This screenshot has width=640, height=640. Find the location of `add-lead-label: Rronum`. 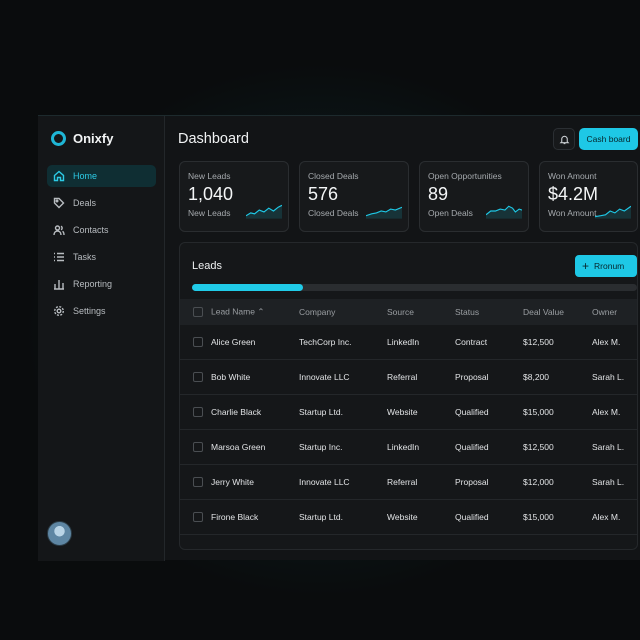

add-lead-label: Rronum is located at coordinates (609, 266).